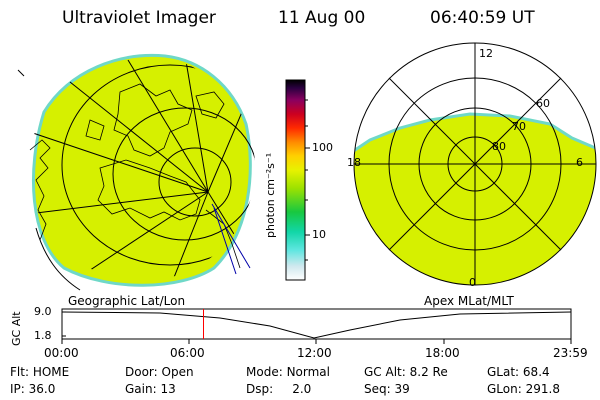 The height and width of the screenshot is (400, 600). I want to click on altitude-curve, so click(316, 325).